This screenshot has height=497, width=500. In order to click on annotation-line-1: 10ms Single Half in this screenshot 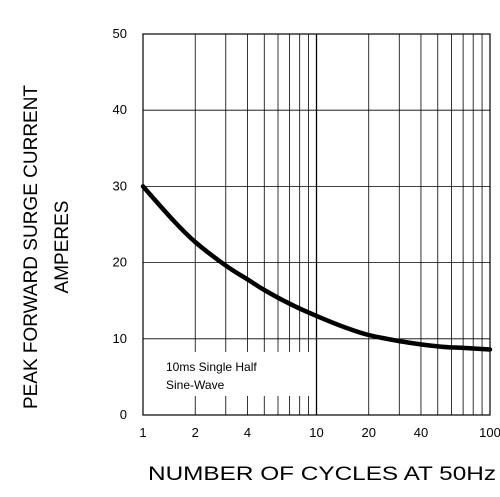, I will do `click(211, 367)`.